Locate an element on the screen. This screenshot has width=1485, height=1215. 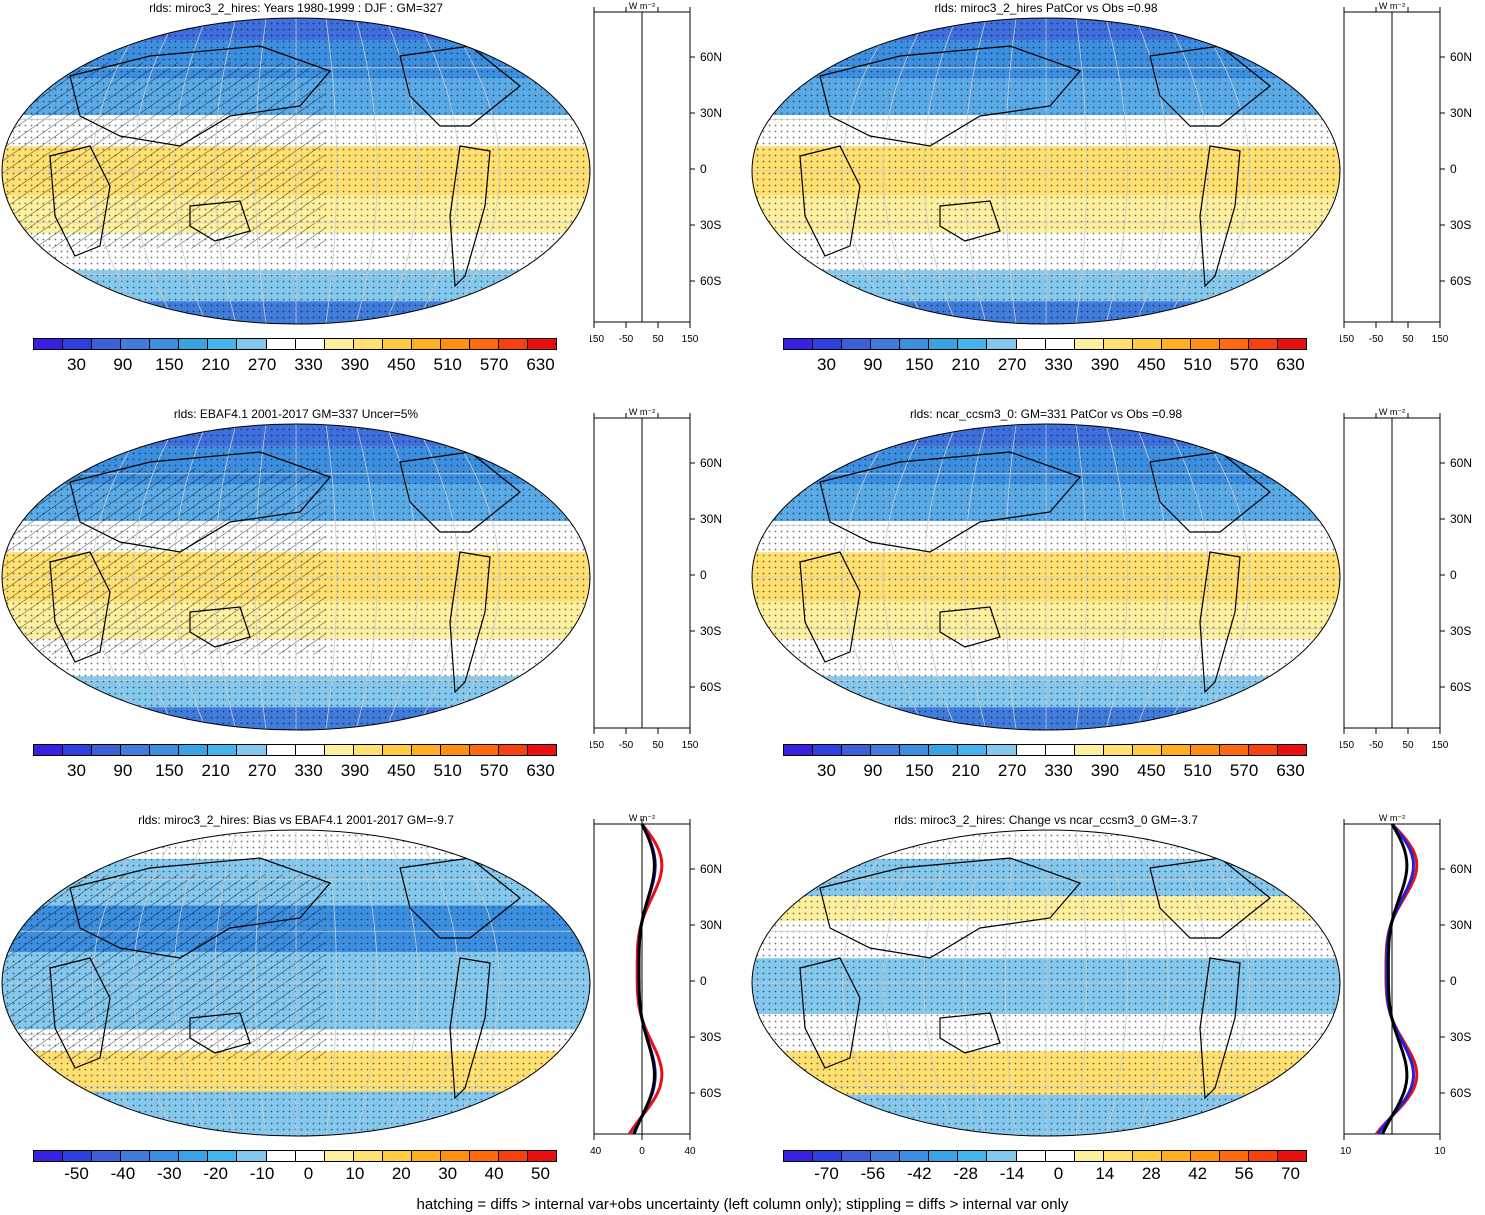
latitude-tick-label: 60N is located at coordinates (711, 463).